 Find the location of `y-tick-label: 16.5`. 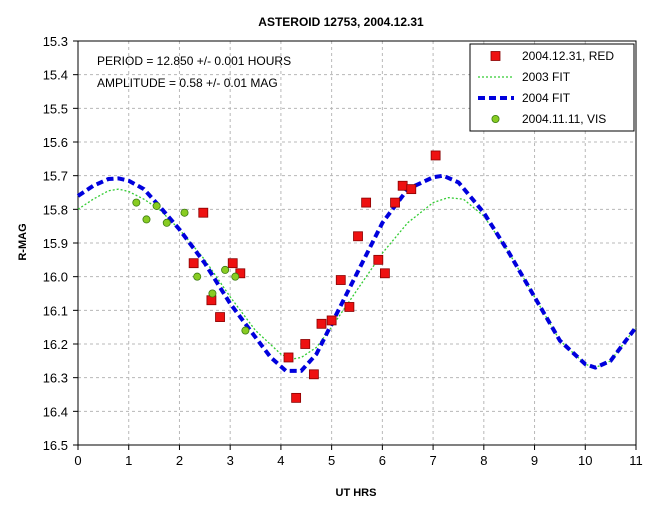

y-tick-label: 16.5 is located at coordinates (55, 445).